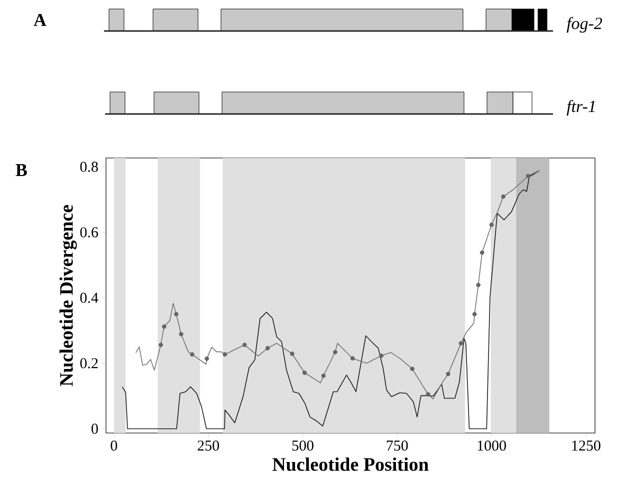  I want to click on x-axis-title: Nucleotide Position, so click(350, 464).